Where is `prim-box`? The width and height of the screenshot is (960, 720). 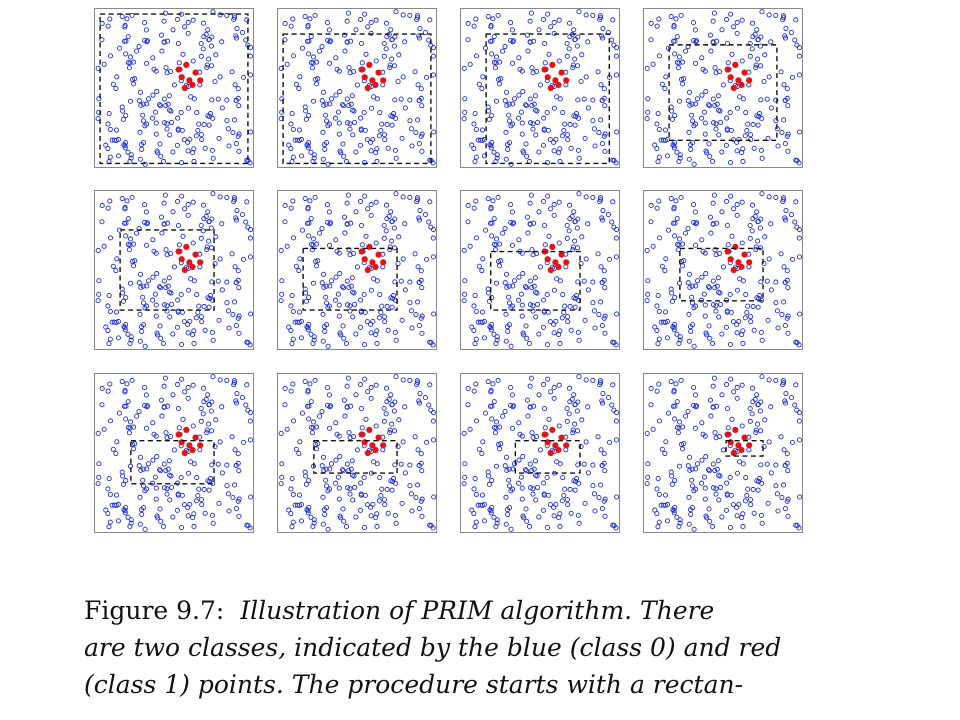
prim-box is located at coordinates (172, 462).